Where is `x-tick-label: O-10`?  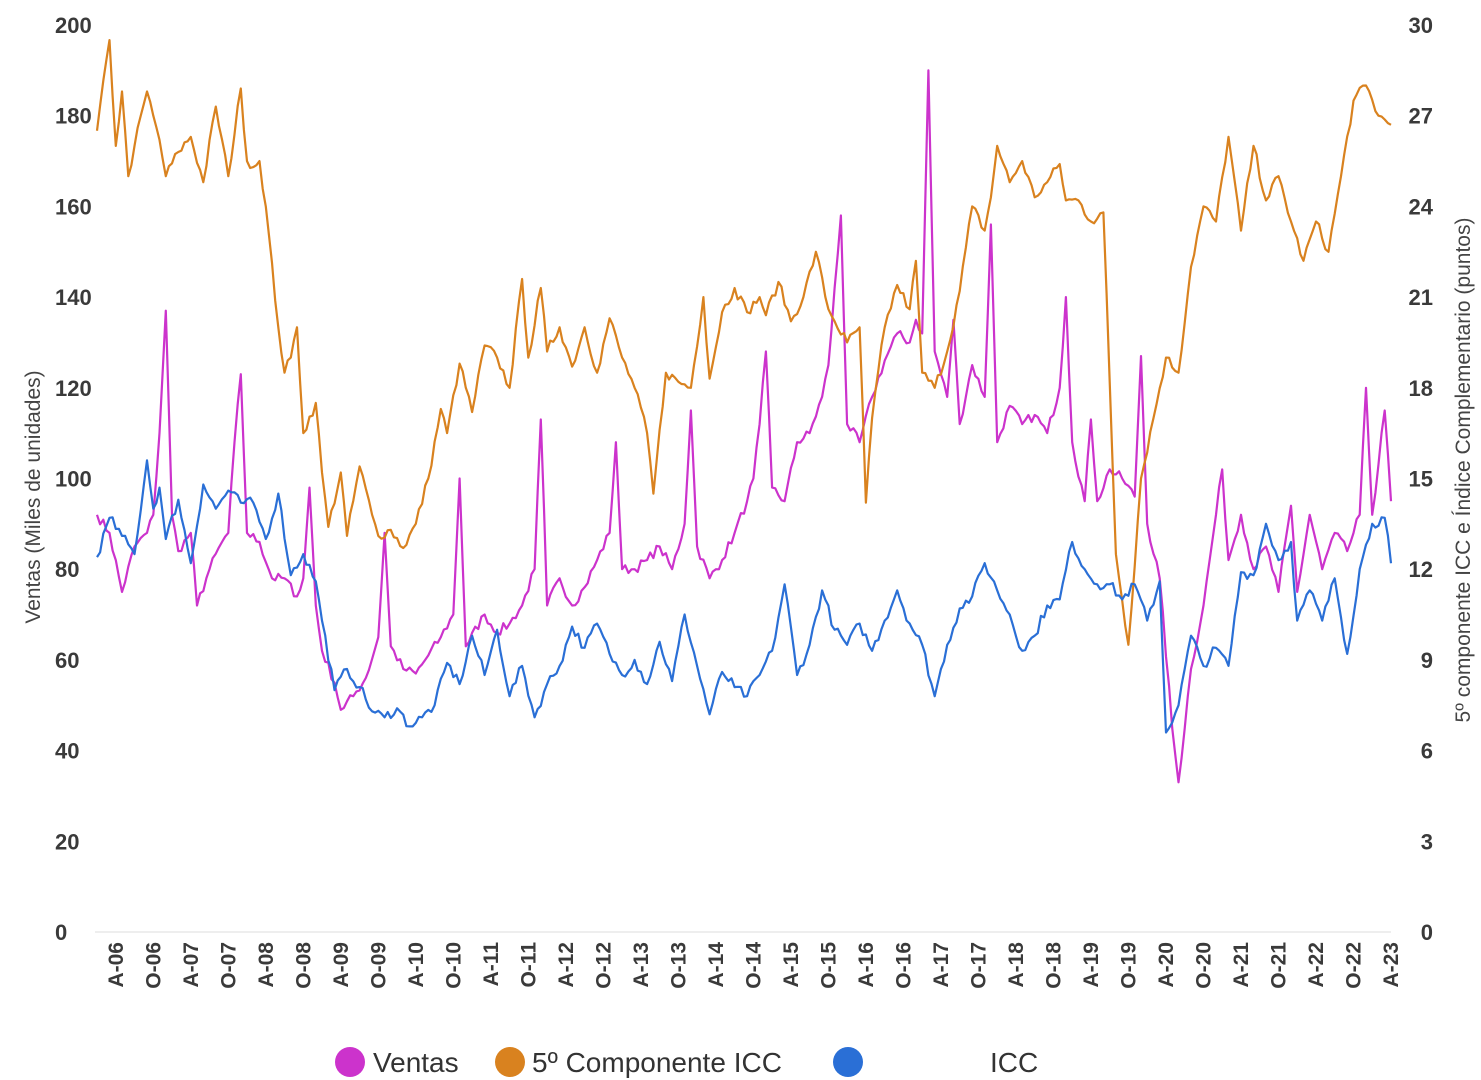
x-tick-label: O-10 is located at coordinates (453, 965).